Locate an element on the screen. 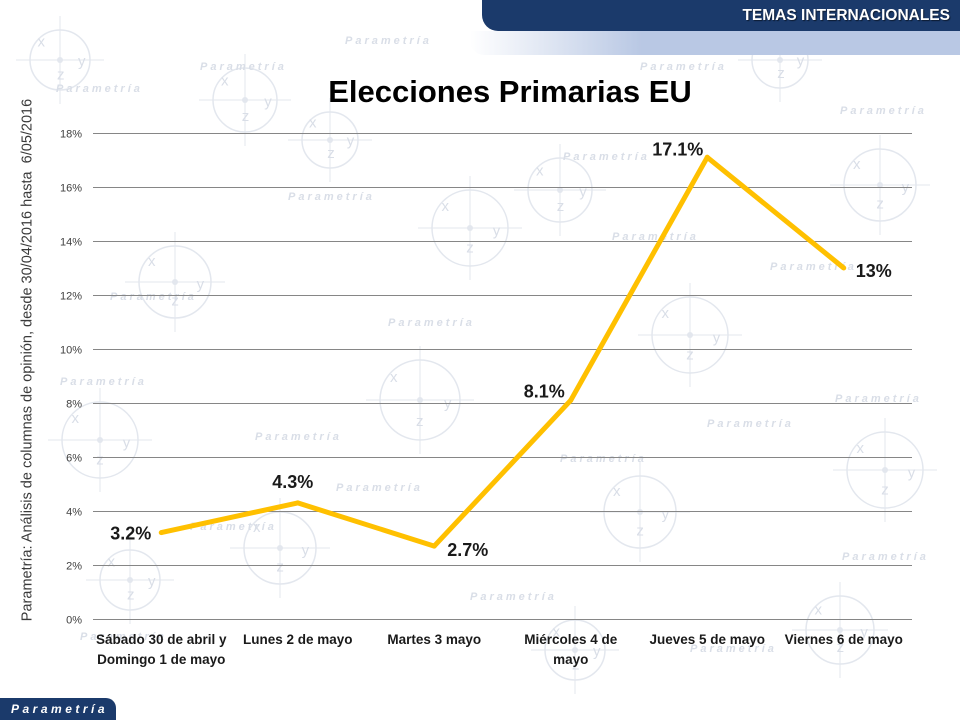  footer-logo-text: Parametría is located at coordinates (60, 709).